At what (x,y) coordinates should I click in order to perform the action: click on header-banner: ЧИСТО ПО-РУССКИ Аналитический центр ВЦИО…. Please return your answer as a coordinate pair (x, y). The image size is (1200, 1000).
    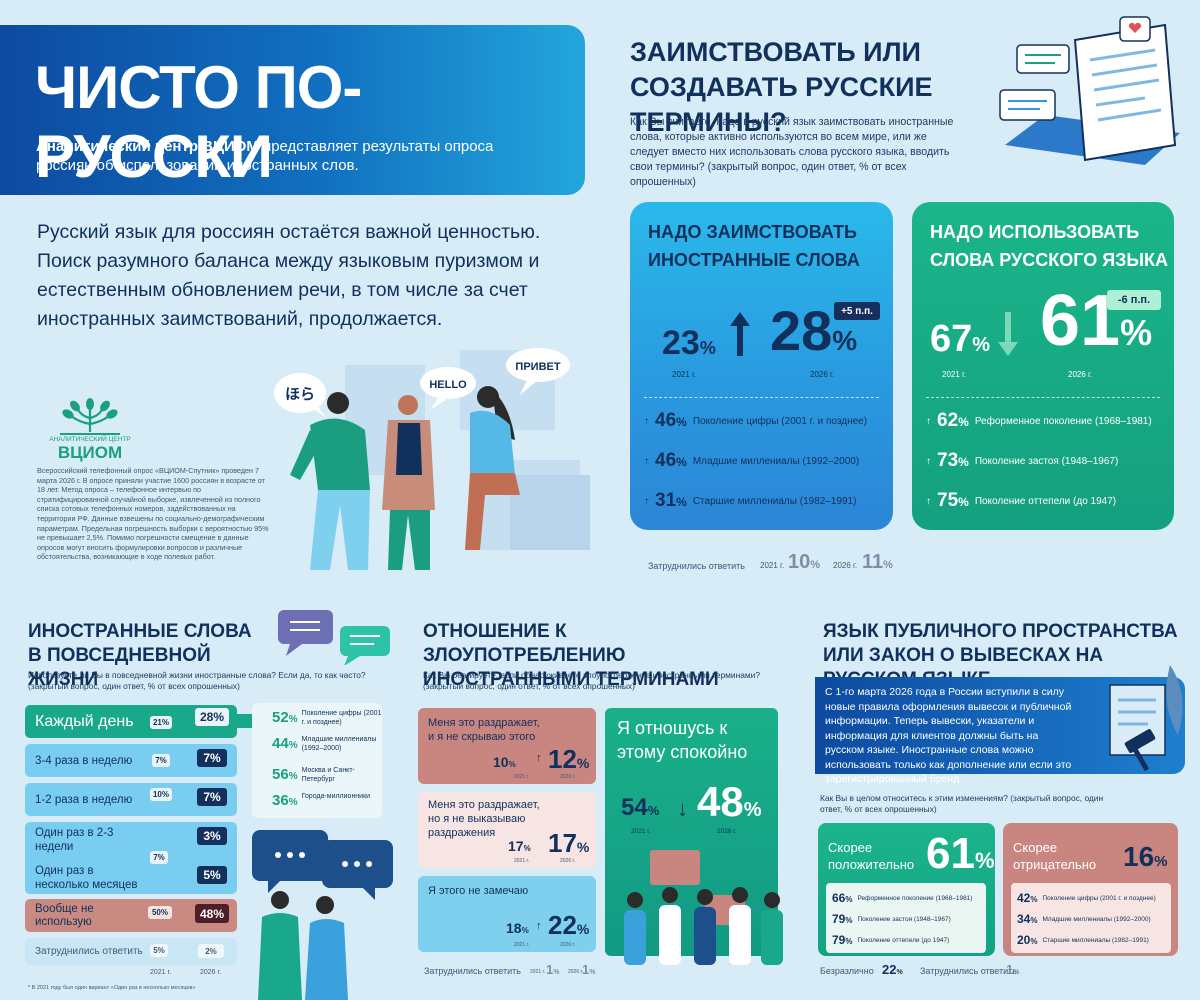
    Looking at the image, I should click on (292, 110).